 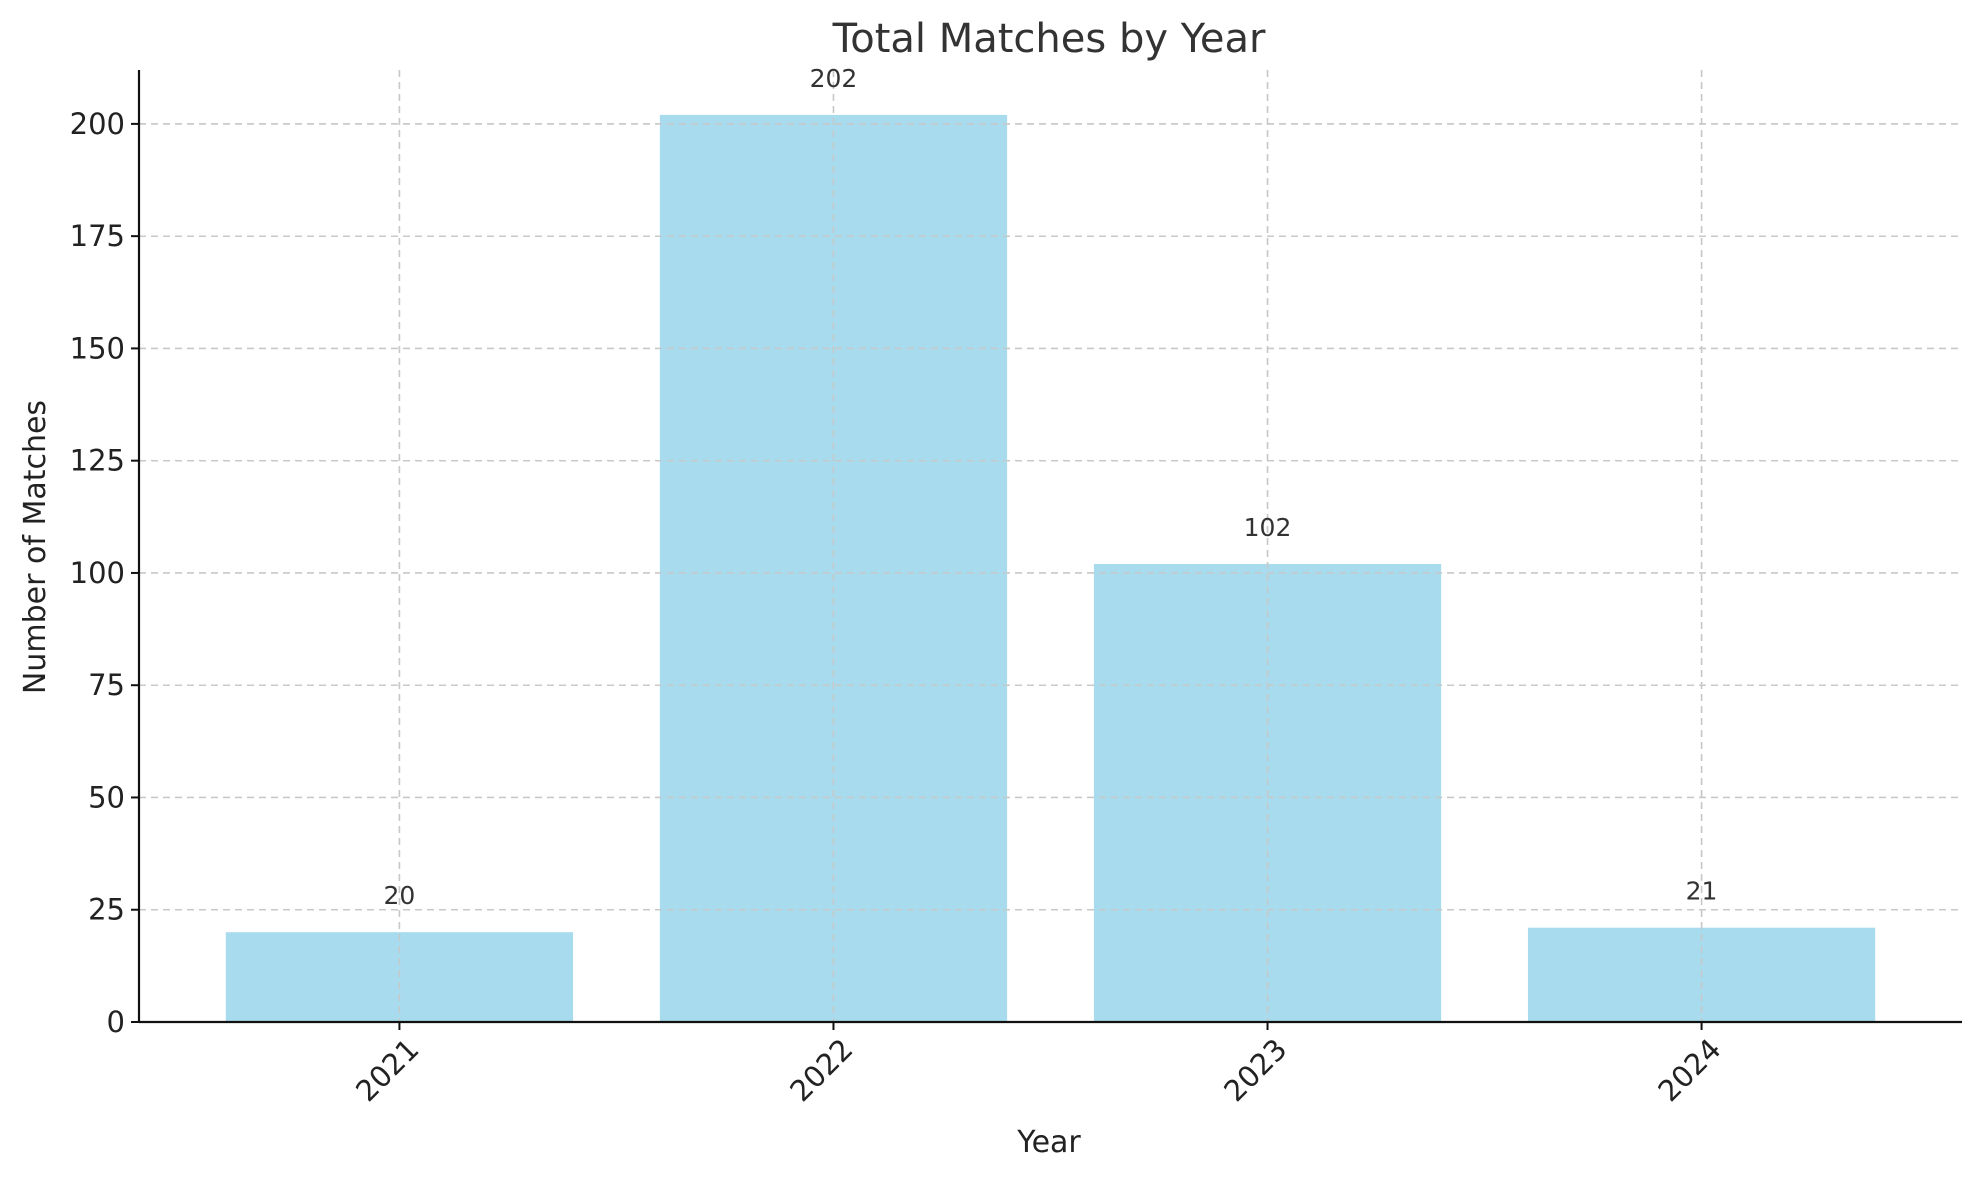 What do you see at coordinates (387, 1070) in the screenshot?
I see `x-tick-label-2021: 2021` at bounding box center [387, 1070].